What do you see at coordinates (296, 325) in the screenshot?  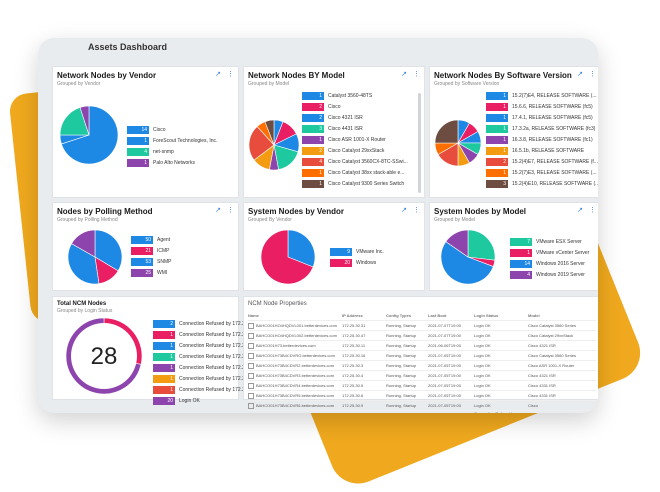 I see `node-name: BAHCO01HO4HQDVL001.betterdevices.com` at bounding box center [296, 325].